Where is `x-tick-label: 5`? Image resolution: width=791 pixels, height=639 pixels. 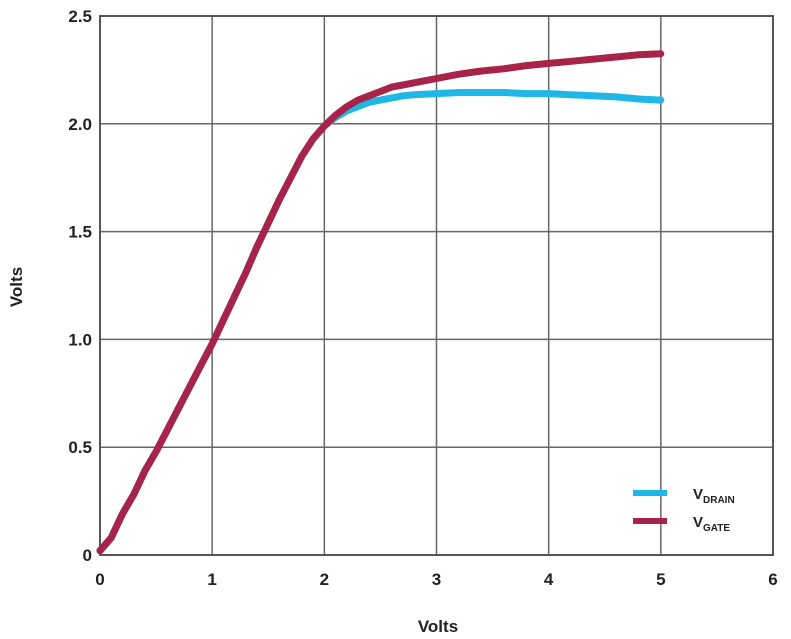 x-tick-label: 5 is located at coordinates (660, 579).